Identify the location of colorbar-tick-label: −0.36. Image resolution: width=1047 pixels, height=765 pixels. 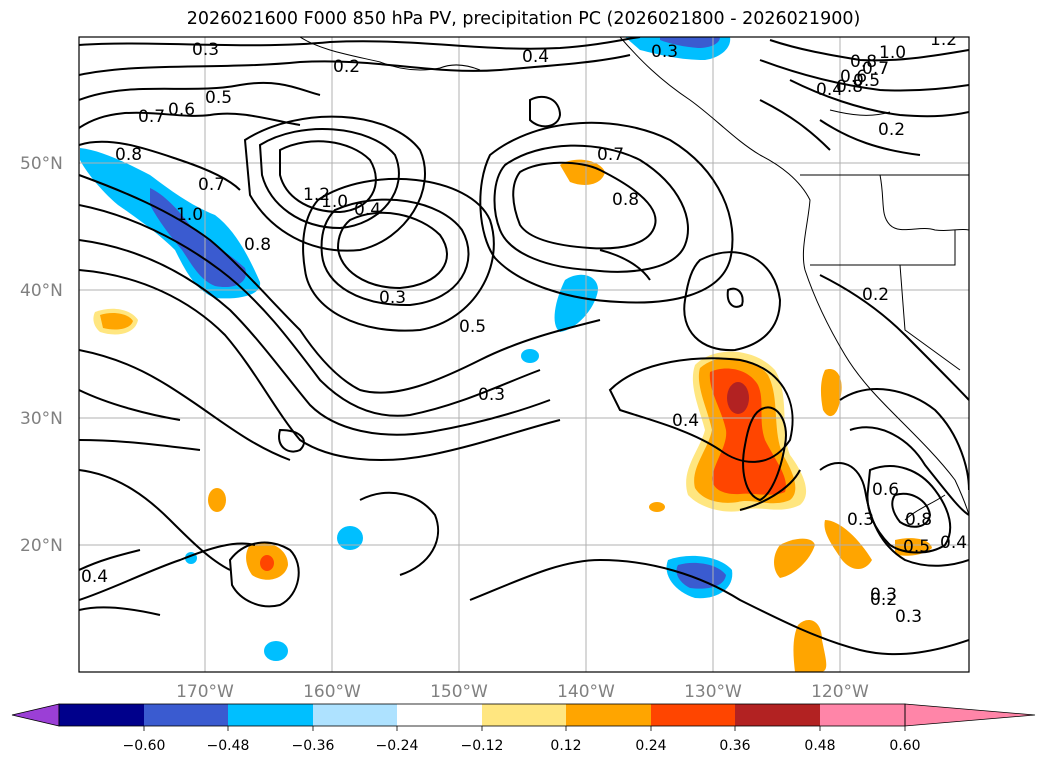
(313, 746).